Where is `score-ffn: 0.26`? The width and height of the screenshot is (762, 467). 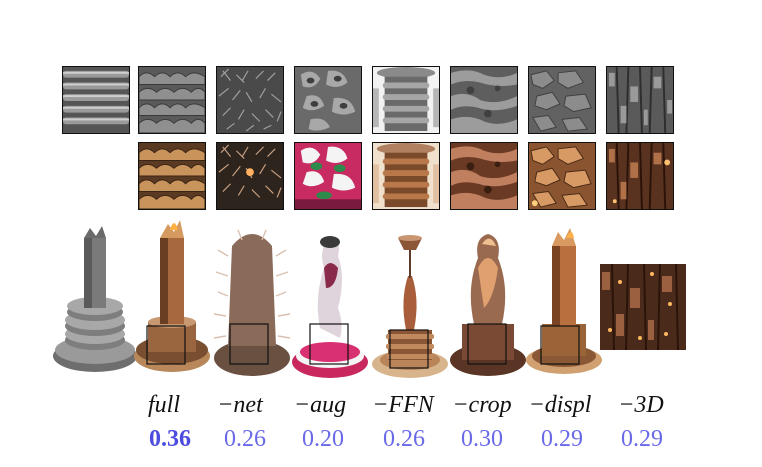 score-ffn: 0.26 is located at coordinates (404, 439).